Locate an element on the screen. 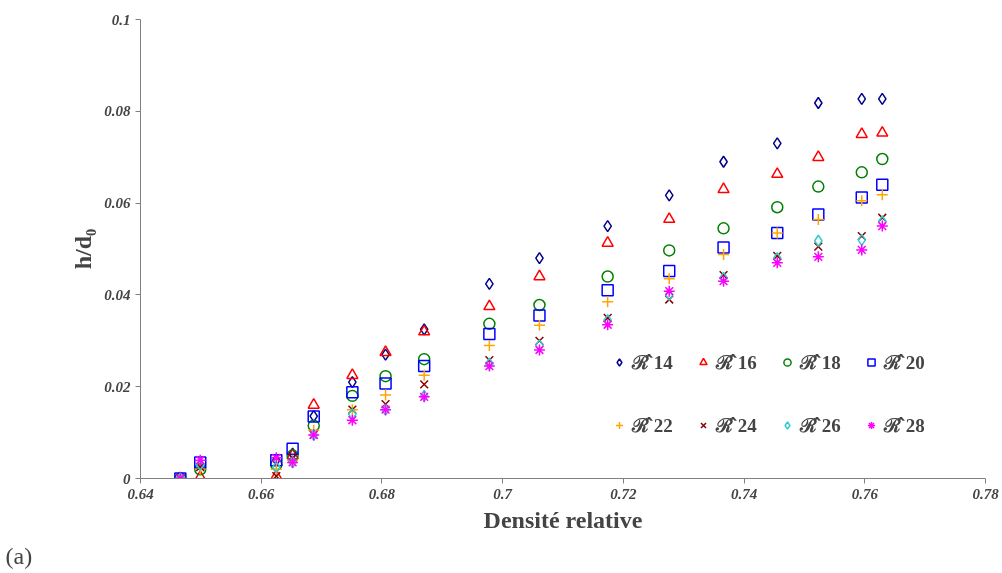 The height and width of the screenshot is (573, 1002). y-tick-label: 0.04 is located at coordinates (117, 294).